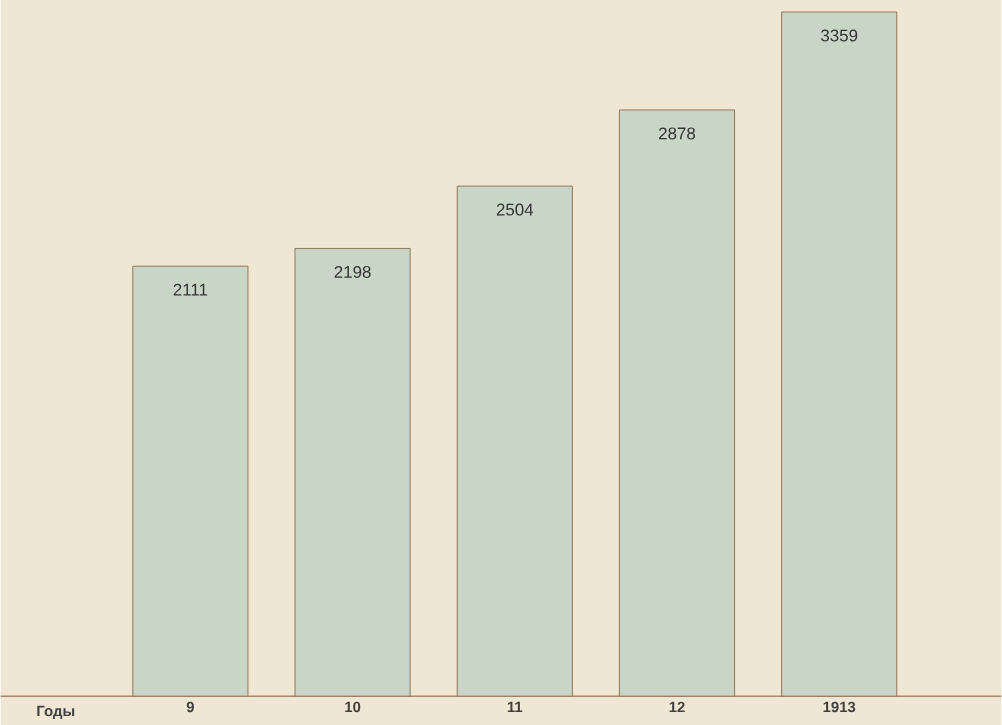 The width and height of the screenshot is (1002, 725). Describe the element at coordinates (352, 271) in the screenshot. I see `data-label: 2198` at that location.